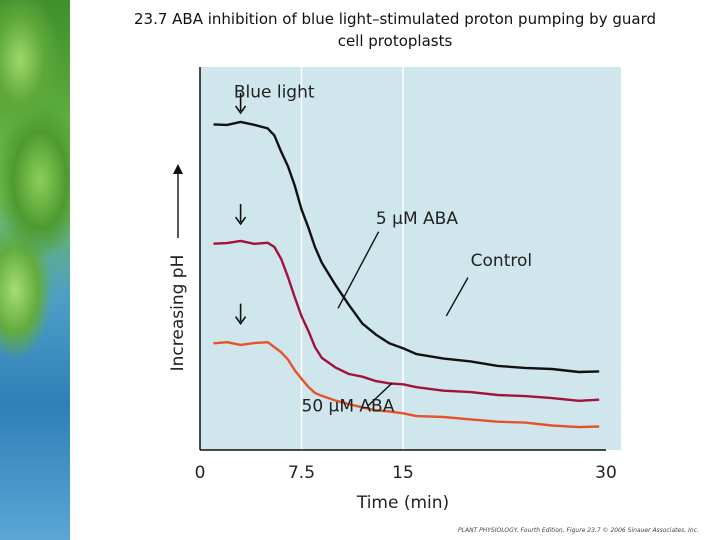 This screenshot has width=720, height=540. I want to click on x-axis-label: Time (min), so click(402, 503).